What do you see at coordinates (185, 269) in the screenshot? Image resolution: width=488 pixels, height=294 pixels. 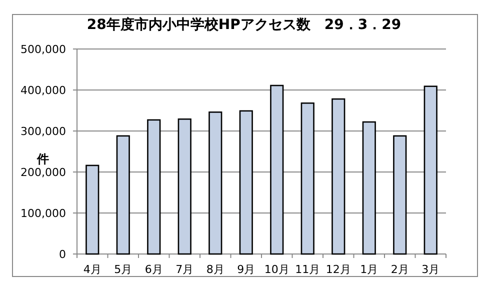 I see `x-tick-label: 7月` at bounding box center [185, 269].